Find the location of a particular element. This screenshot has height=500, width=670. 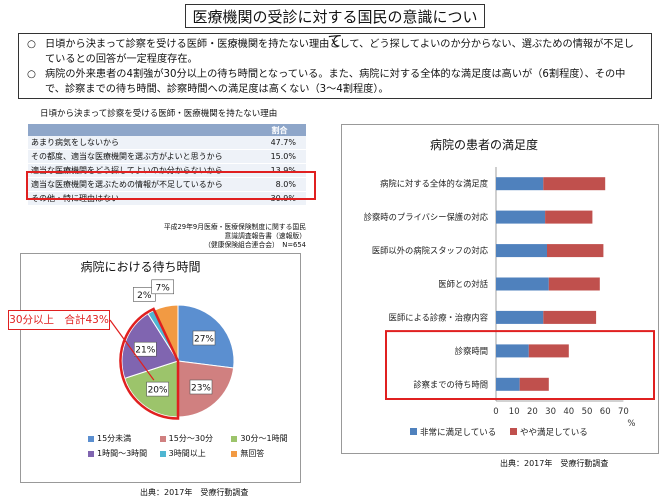

legend-item: 無回答 is located at coordinates (267, 453).